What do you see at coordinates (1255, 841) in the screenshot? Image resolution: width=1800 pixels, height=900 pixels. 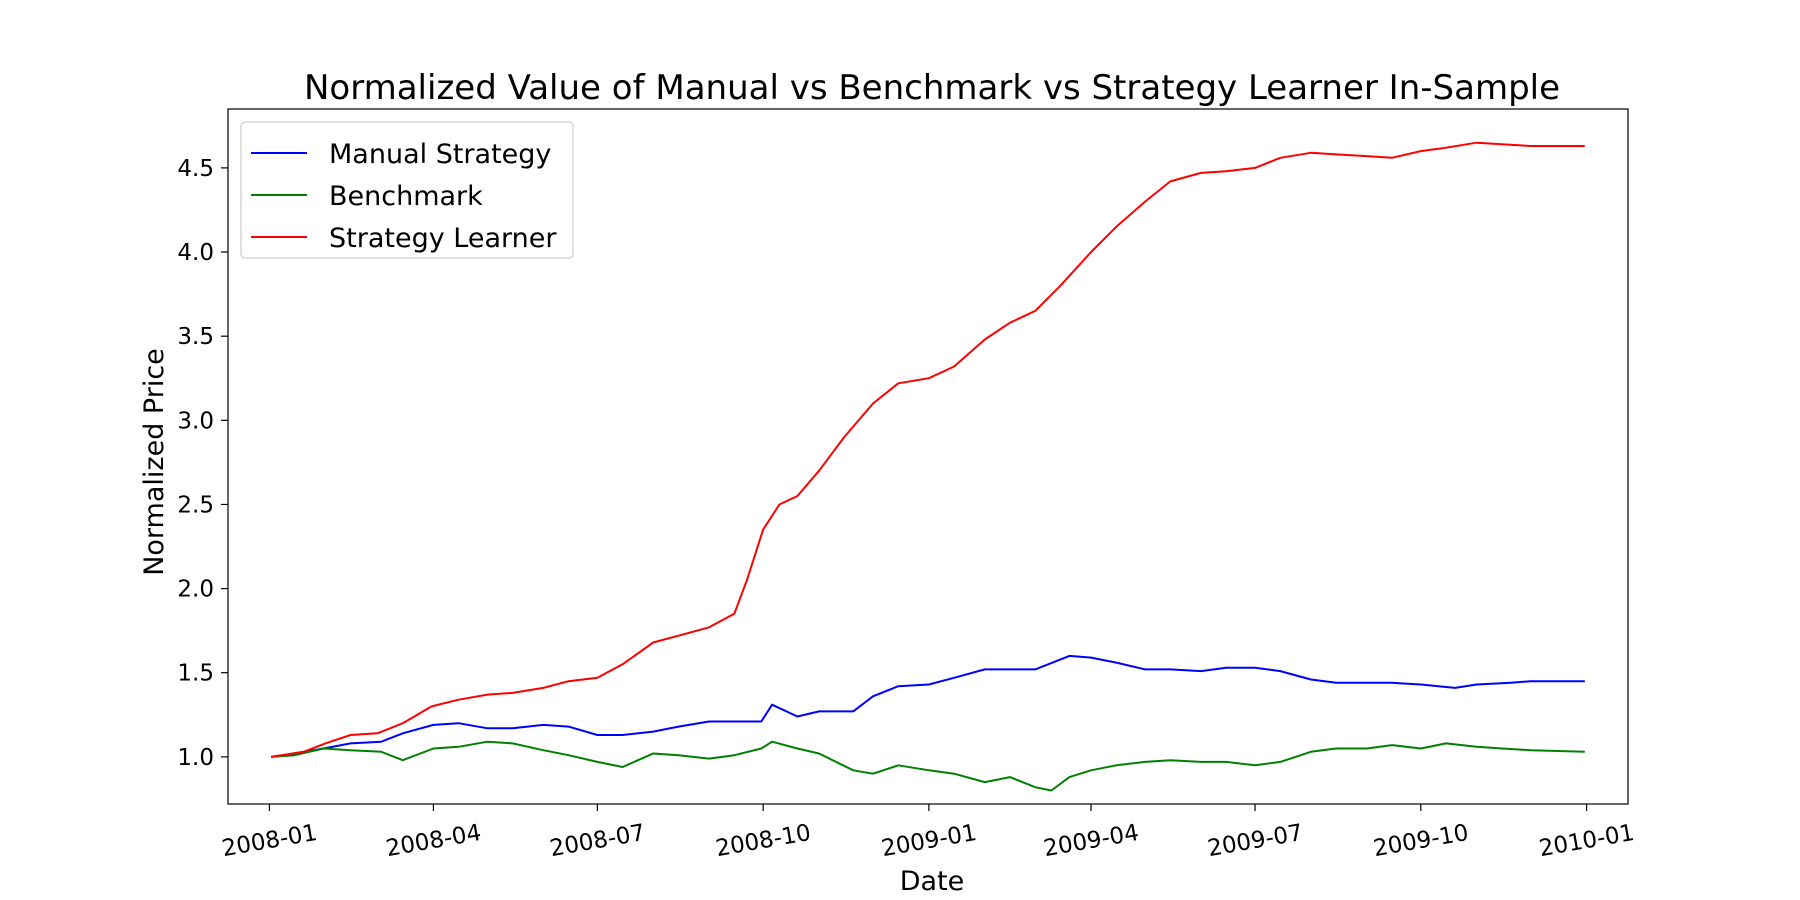 I see `x-tick-label: 2009-07` at bounding box center [1255, 841].